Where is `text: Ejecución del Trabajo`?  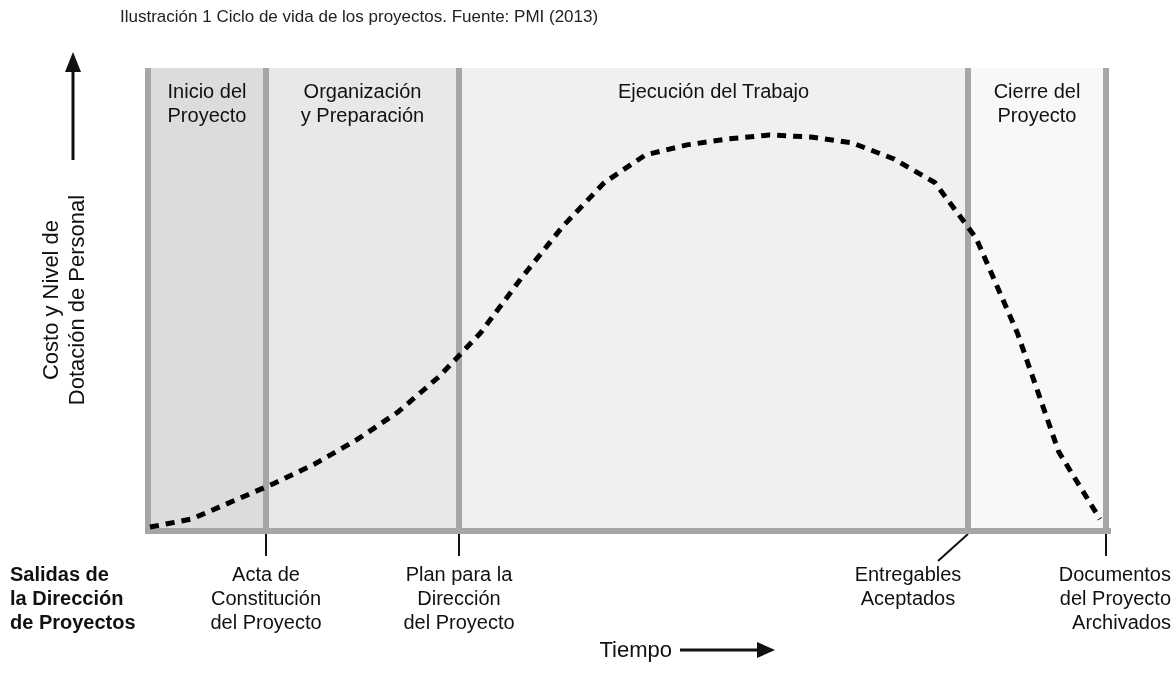 text: Ejecución del Trabajo is located at coordinates (713, 91).